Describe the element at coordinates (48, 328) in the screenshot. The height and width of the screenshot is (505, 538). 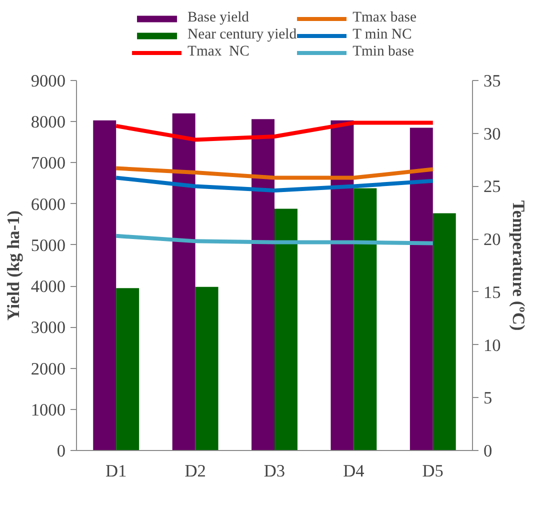
I see `y-tick-label: 3000` at that location.